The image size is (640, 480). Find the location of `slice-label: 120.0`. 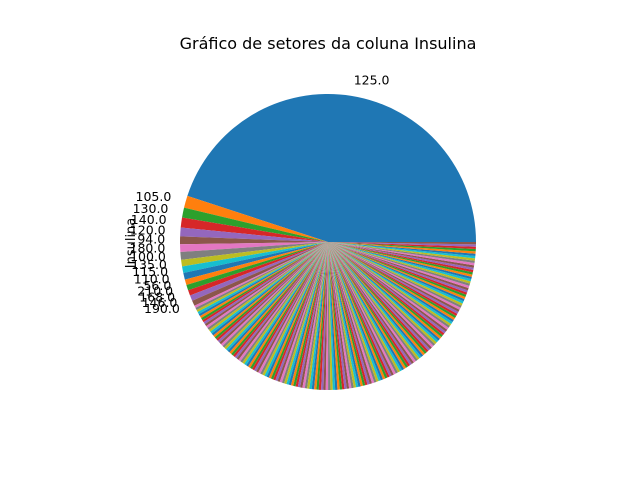

slice-label: 120.0 is located at coordinates (148, 229).